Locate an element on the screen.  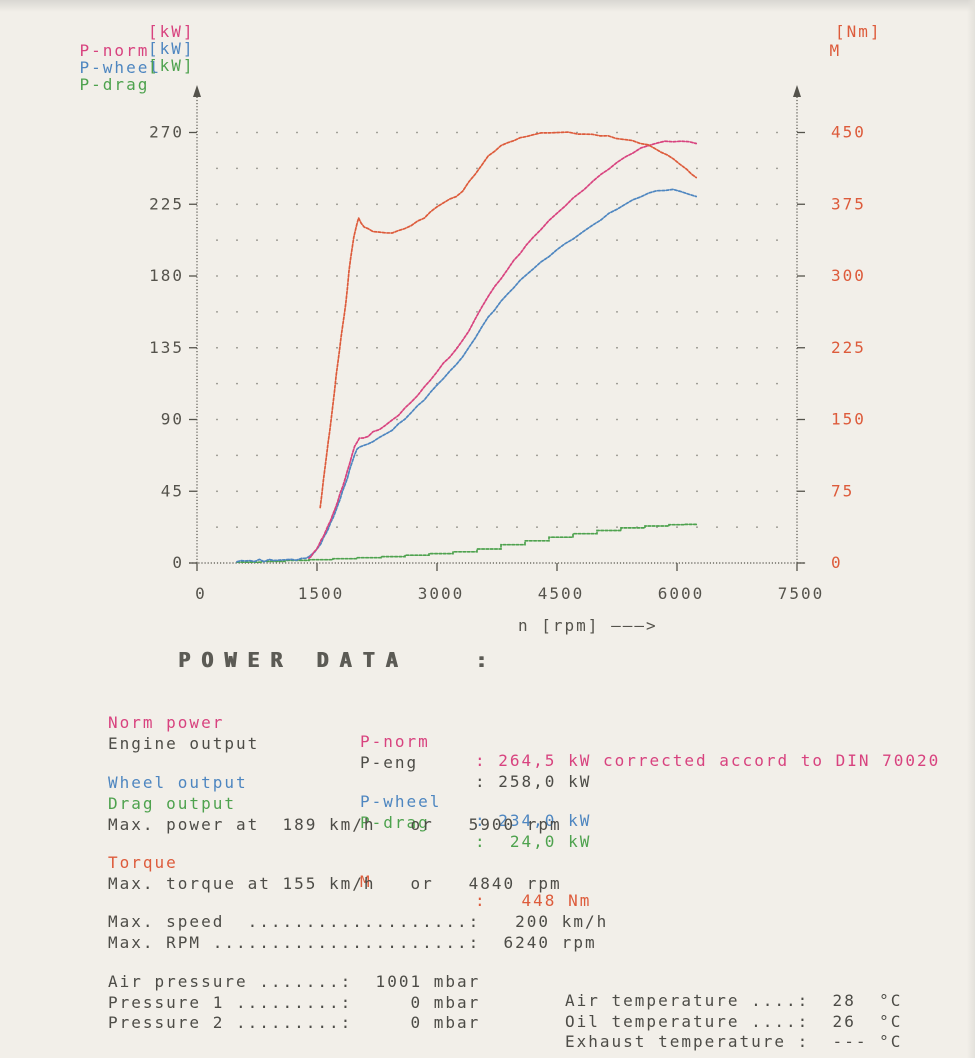
legend-p-norm-label: P-norm is located at coordinates (114, 50).